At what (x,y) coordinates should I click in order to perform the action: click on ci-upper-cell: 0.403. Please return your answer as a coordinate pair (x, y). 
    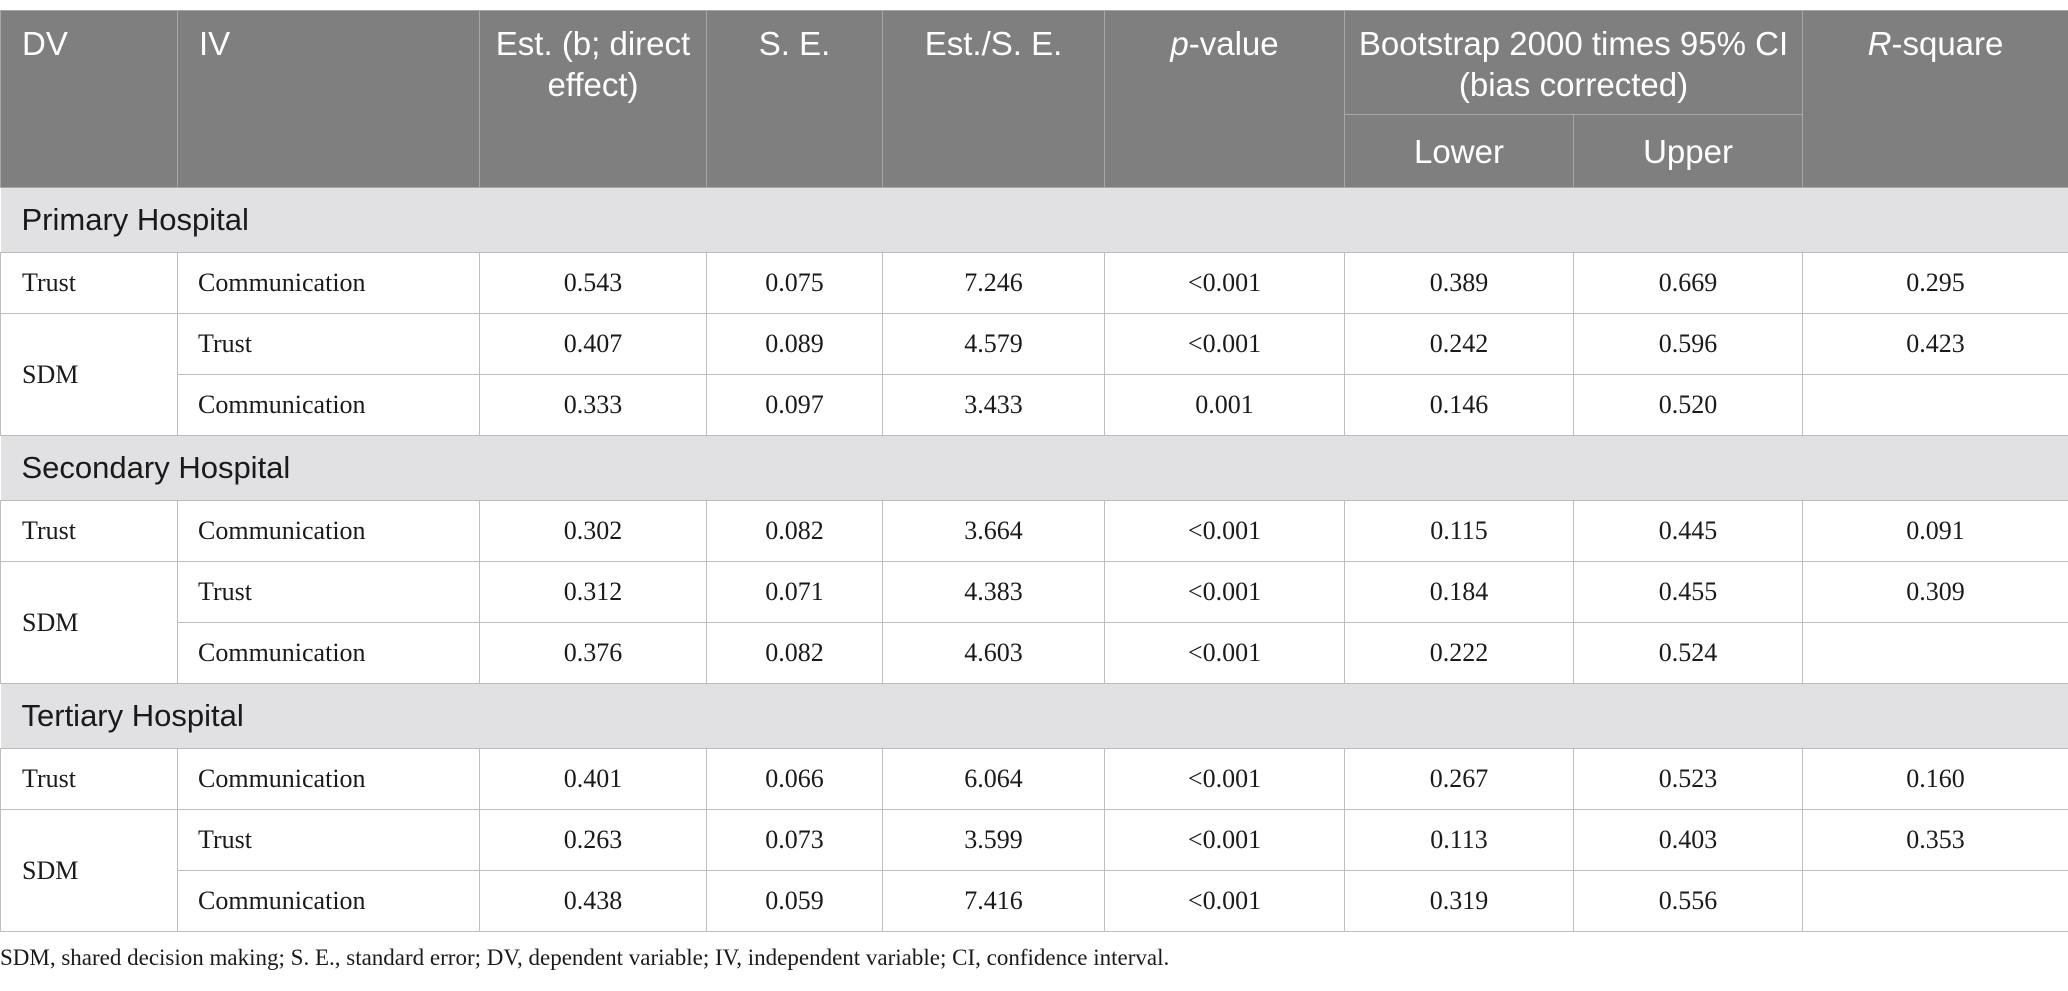
    Looking at the image, I should click on (1688, 840).